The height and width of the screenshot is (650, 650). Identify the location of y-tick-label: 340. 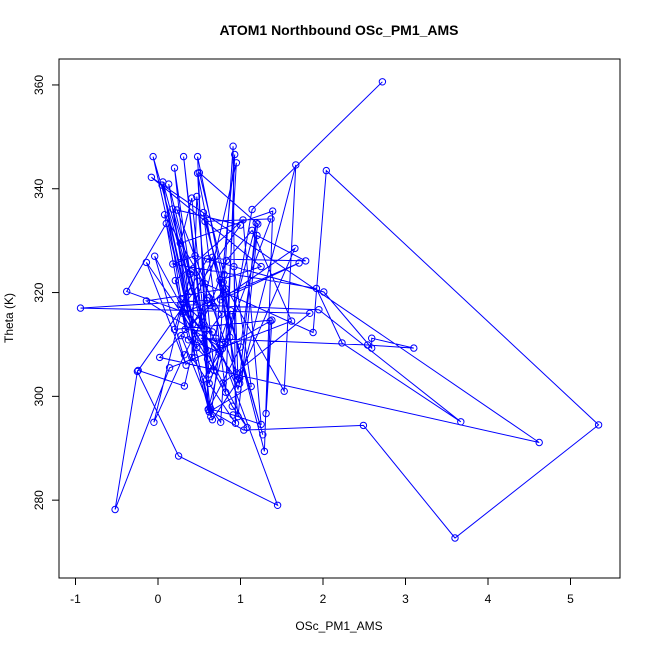
(39, 188).